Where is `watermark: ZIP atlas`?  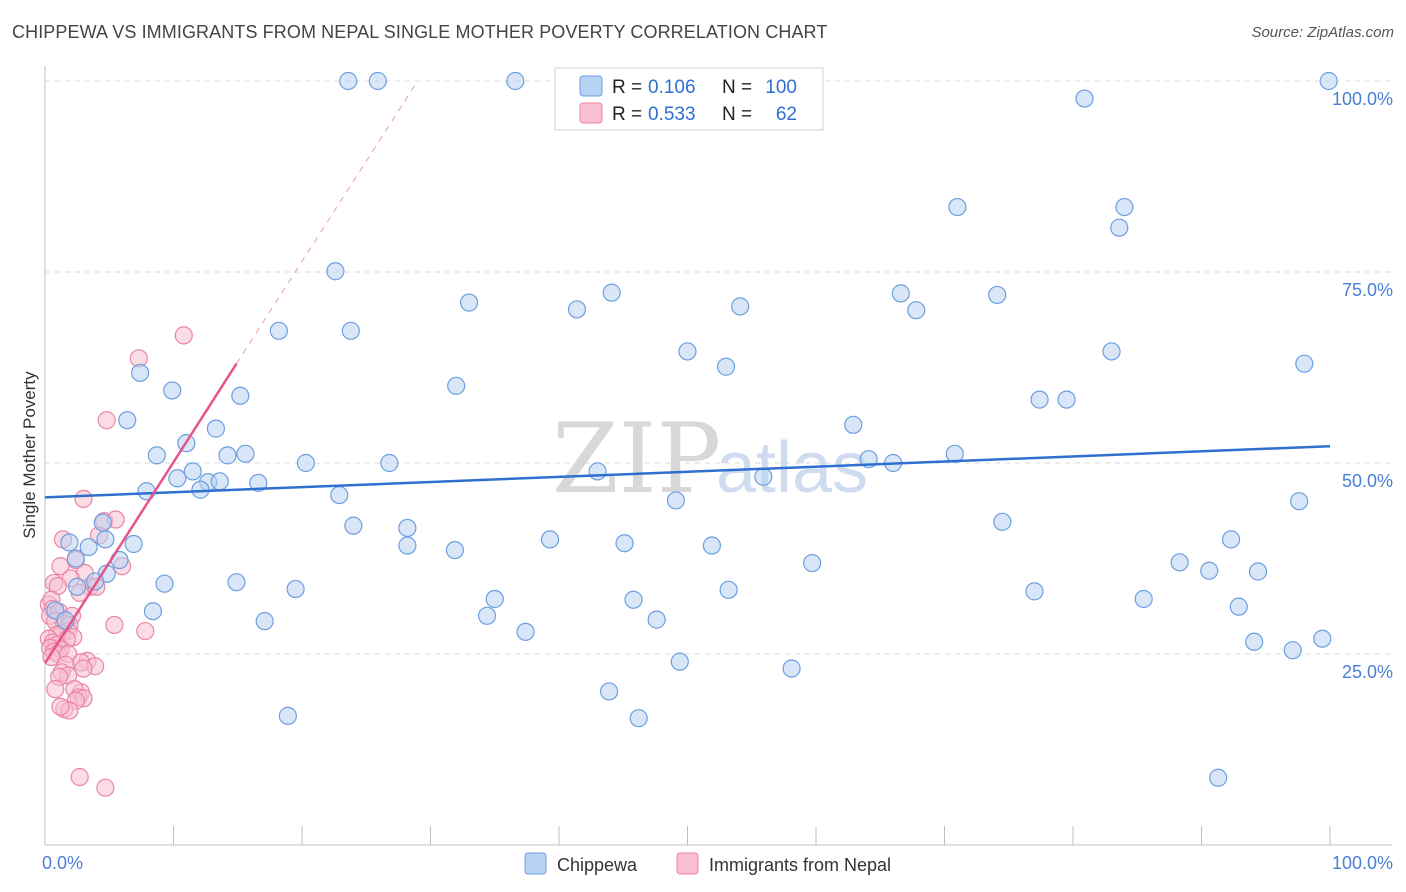 watermark: ZIP atlas is located at coordinates (710, 459).